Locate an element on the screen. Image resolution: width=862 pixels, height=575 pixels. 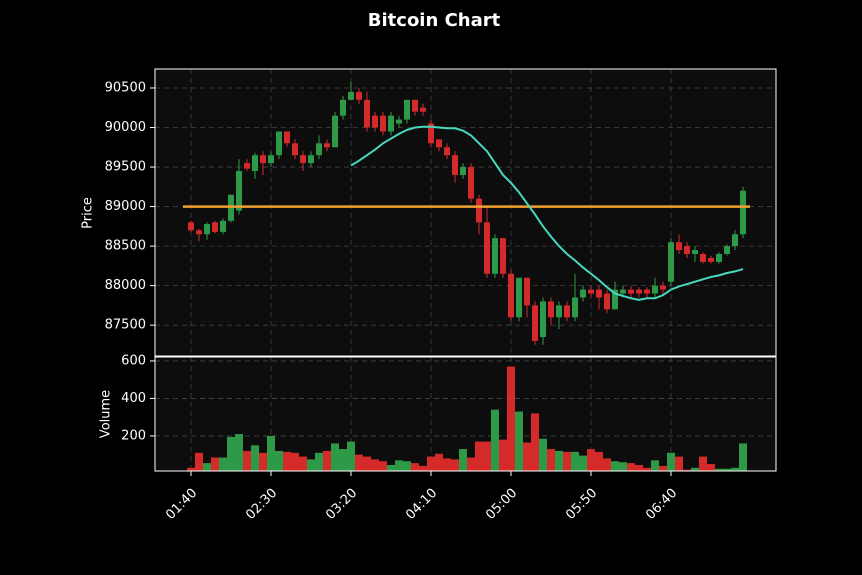
y-tick-label: 90500 is located at coordinates (125, 87).